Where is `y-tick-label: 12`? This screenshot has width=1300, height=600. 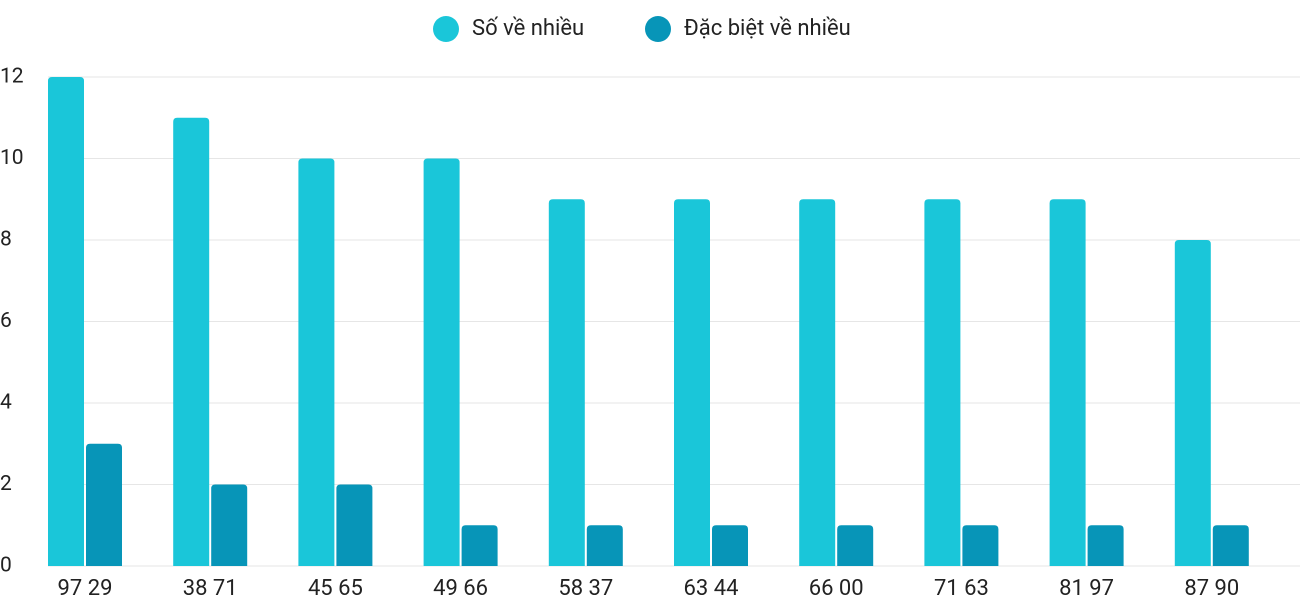
y-tick-label: 12 is located at coordinates (12, 77).